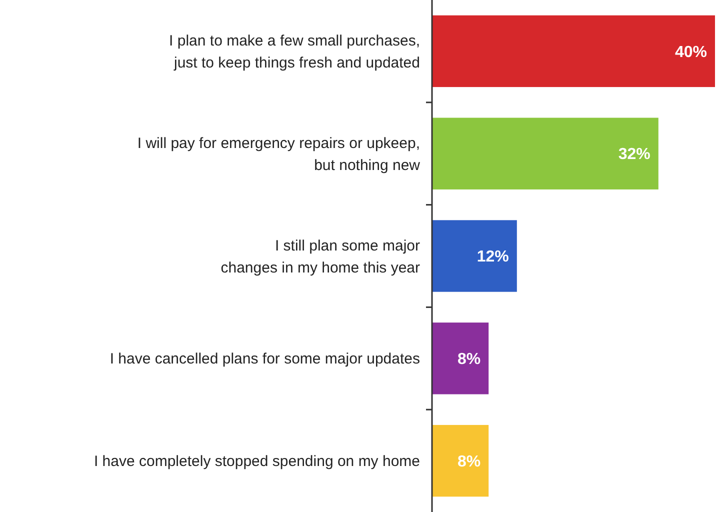 This screenshot has width=717, height=512. Describe the element at coordinates (634, 155) in the screenshot. I see `data-label: 32%` at that location.